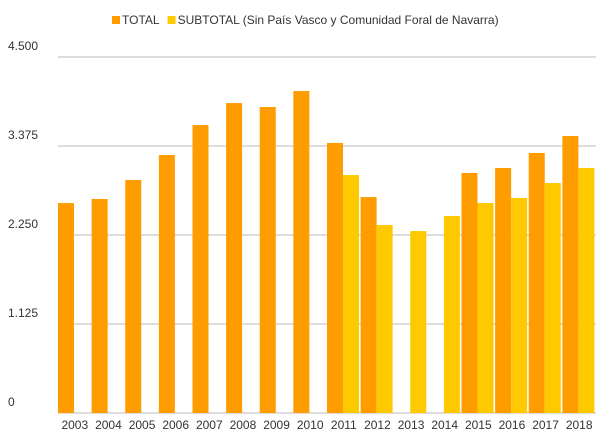 The image size is (597, 432). What do you see at coordinates (142, 425) in the screenshot?
I see `x-tick-label: 2005` at bounding box center [142, 425].